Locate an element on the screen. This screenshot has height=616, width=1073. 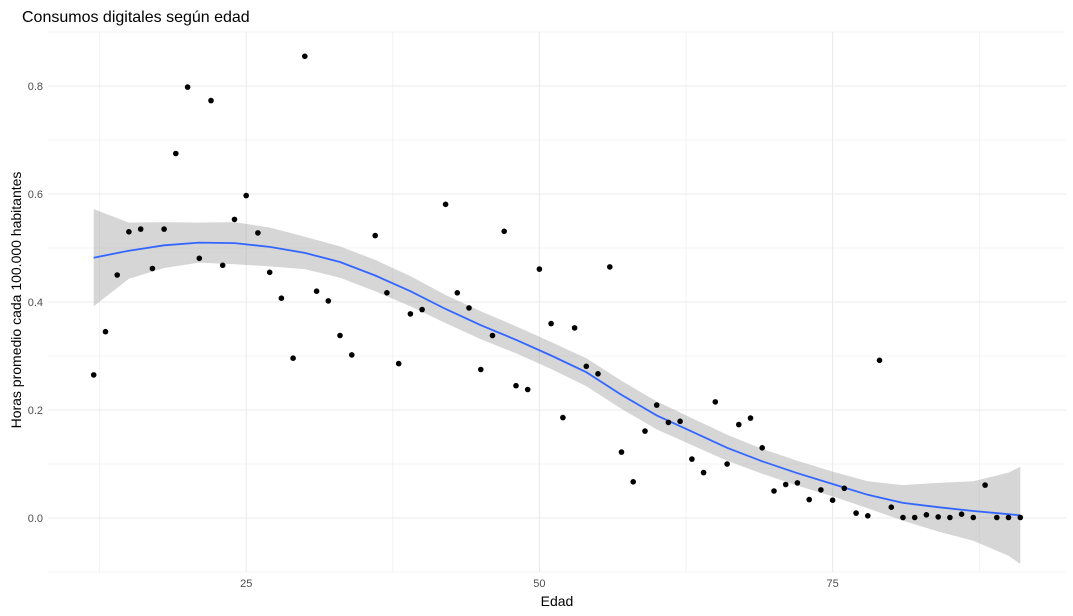
y-tick-label: 0.6 is located at coordinates (35, 195).